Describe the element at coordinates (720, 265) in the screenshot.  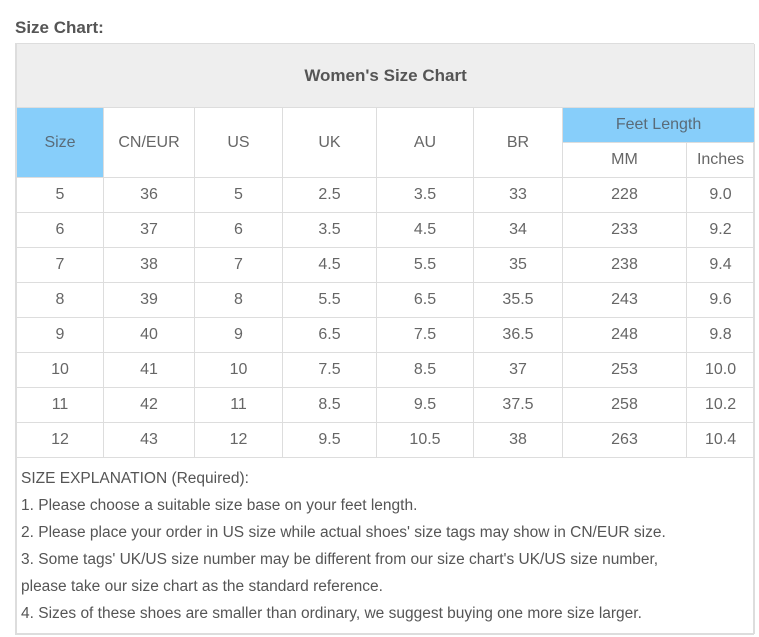
I see `table-cell: 9.4` at that location.